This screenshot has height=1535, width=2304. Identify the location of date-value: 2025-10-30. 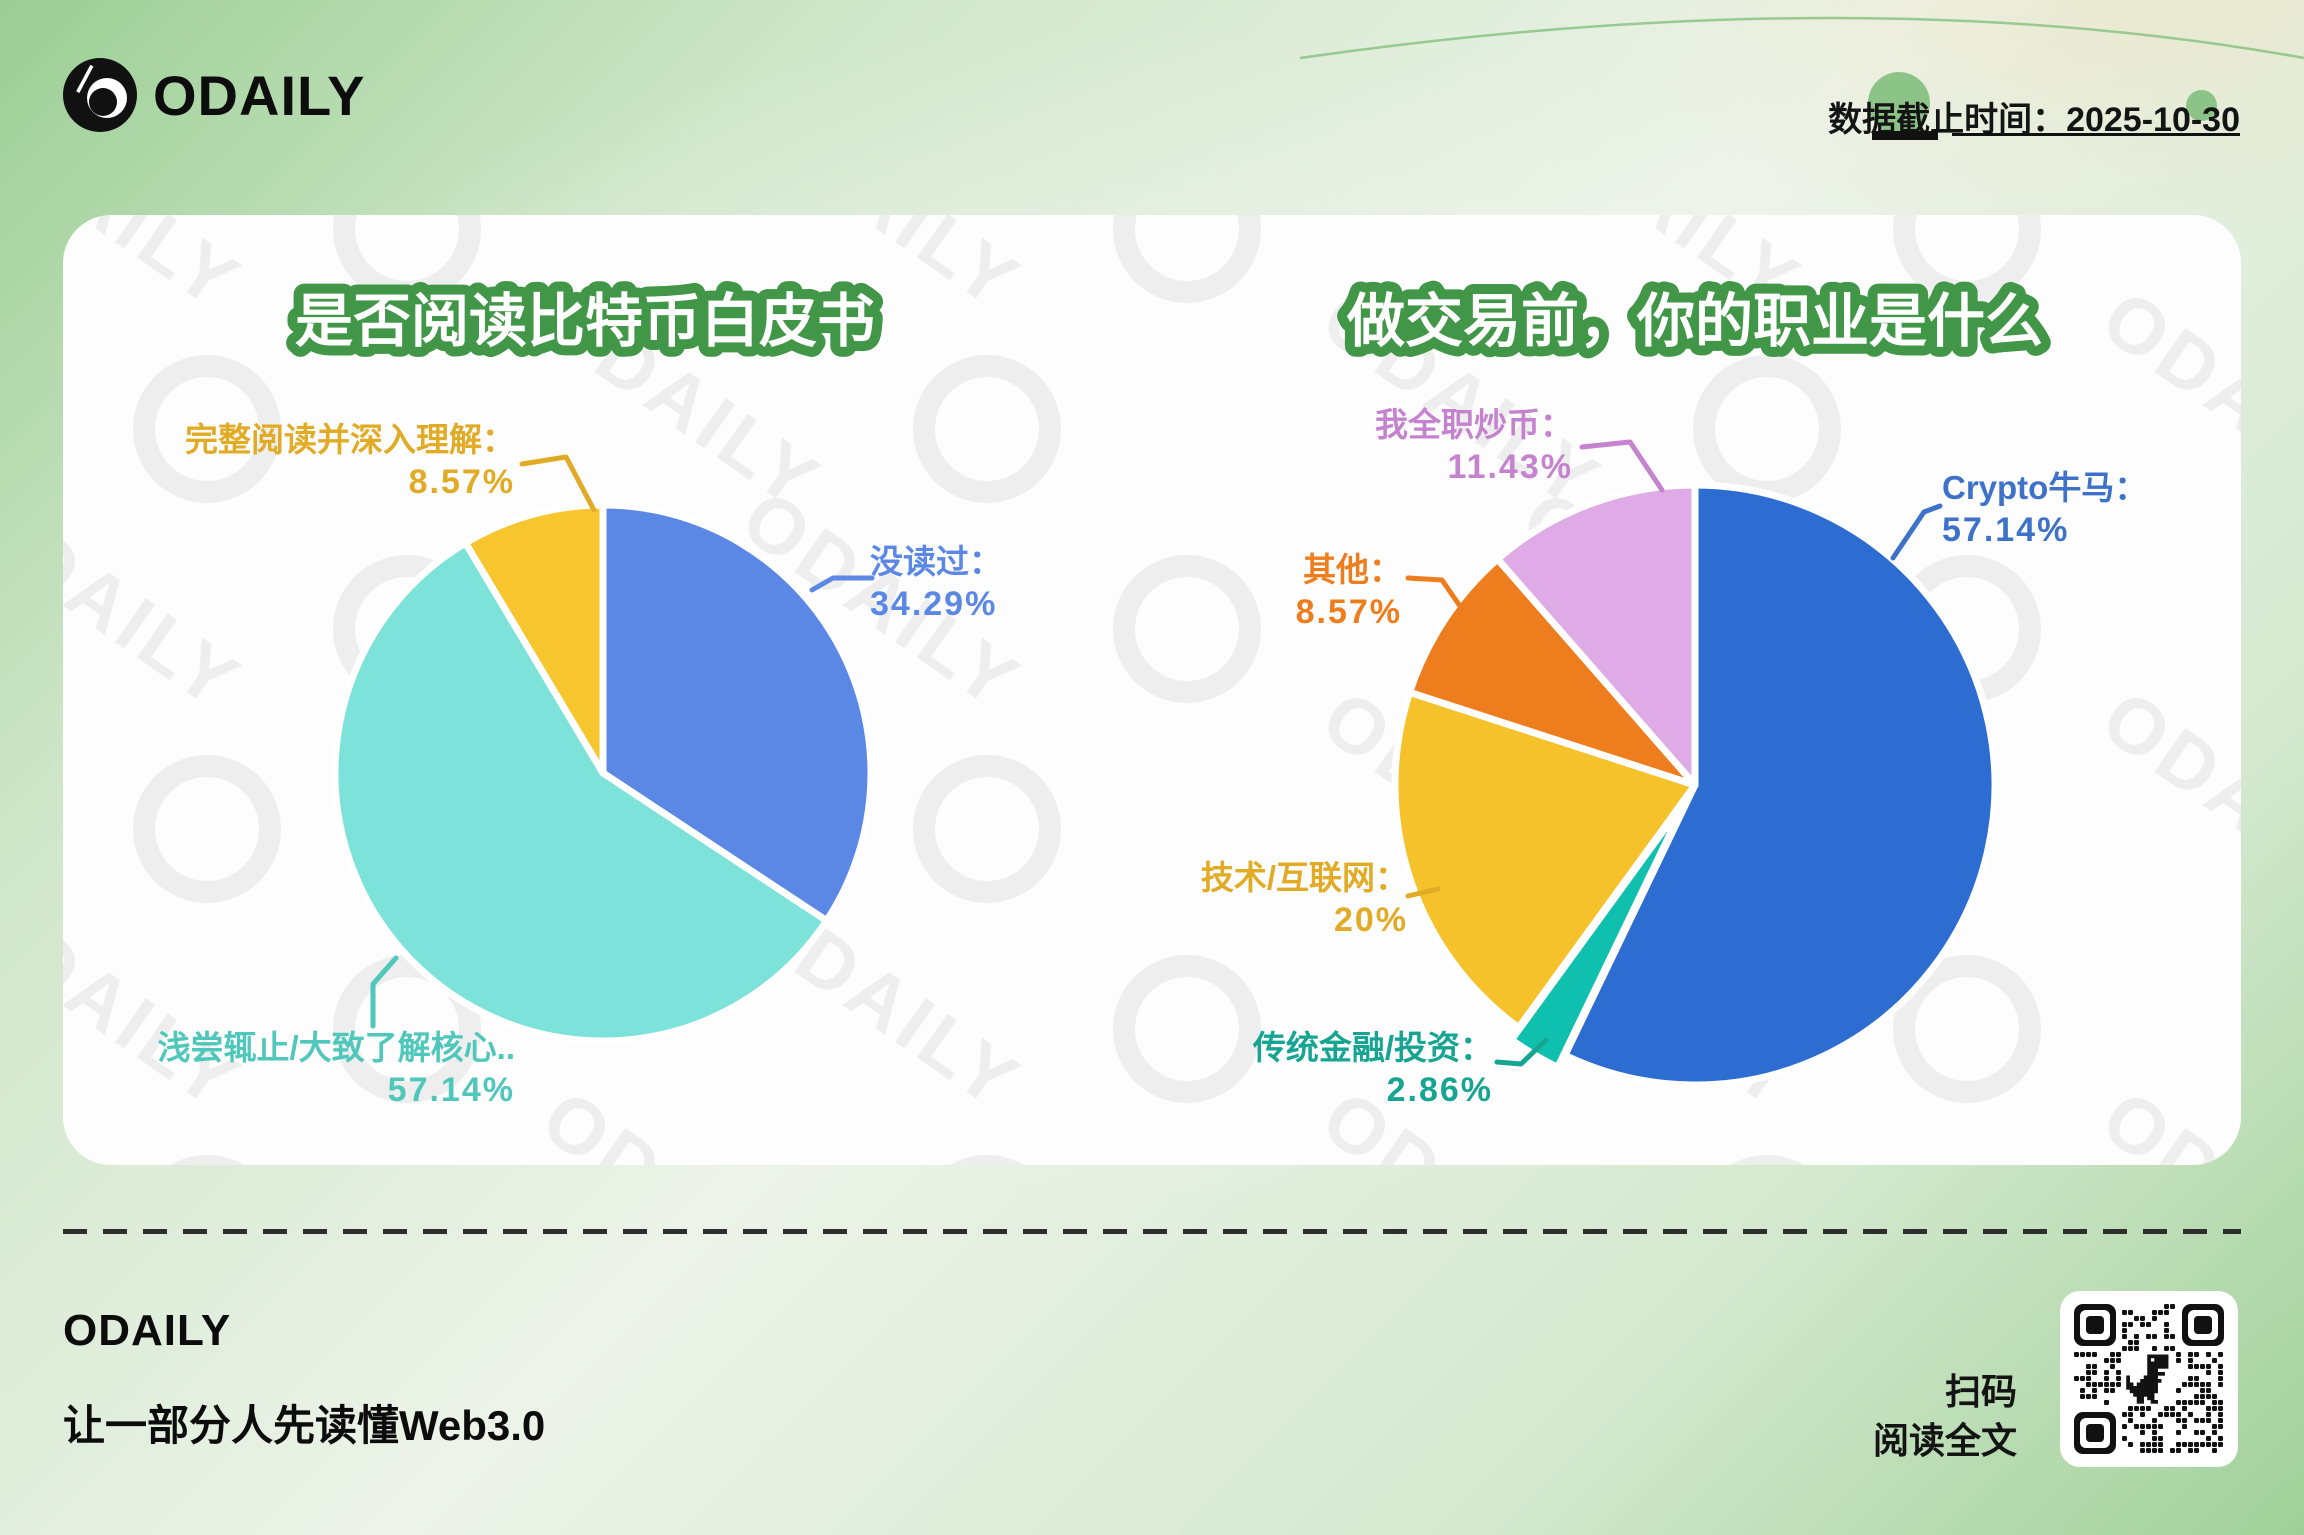
(2153, 120).